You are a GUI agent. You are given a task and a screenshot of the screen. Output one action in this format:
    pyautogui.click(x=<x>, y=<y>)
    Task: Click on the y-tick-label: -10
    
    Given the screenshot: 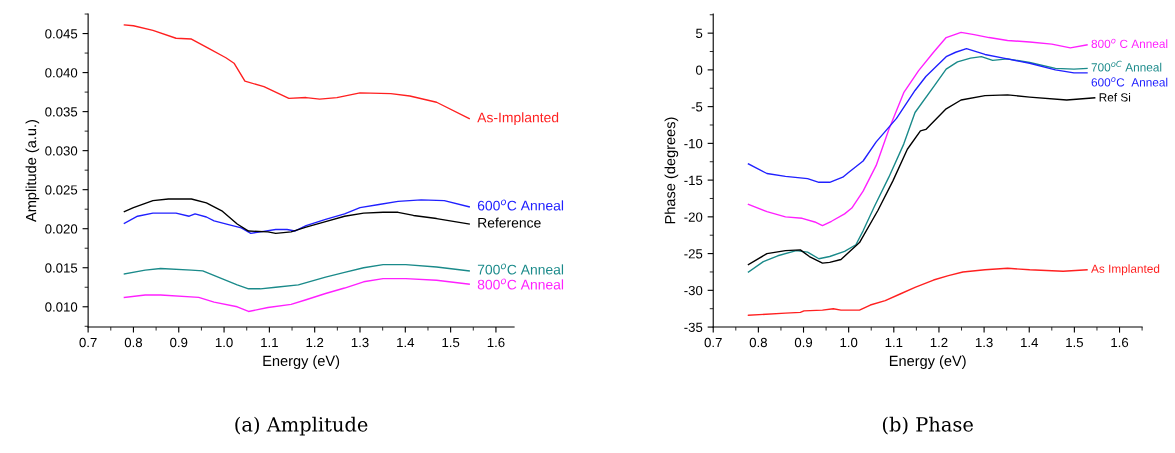 What is the action you would take?
    pyautogui.click(x=693, y=143)
    